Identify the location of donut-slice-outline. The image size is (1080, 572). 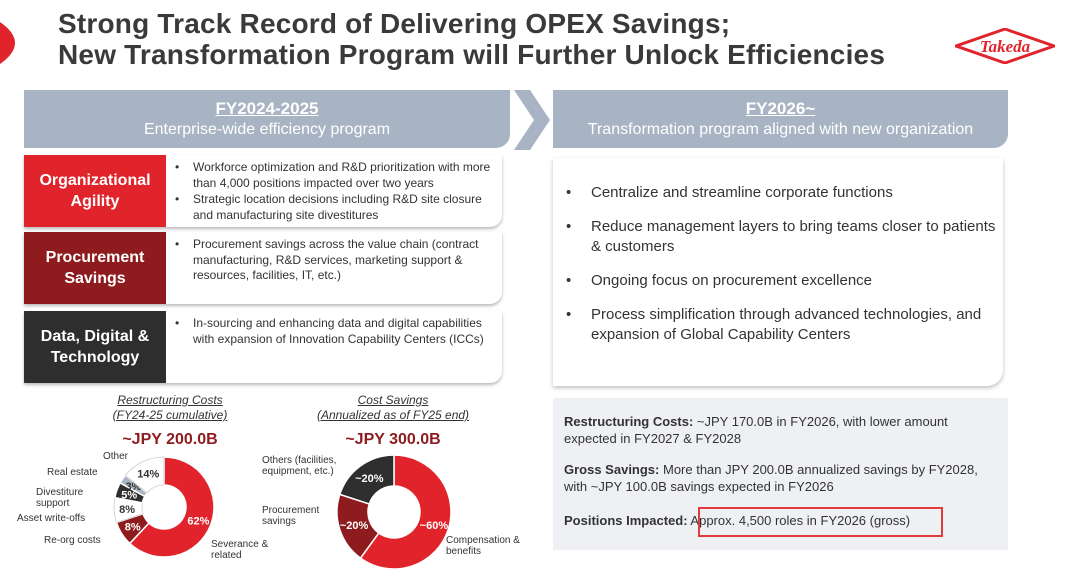
(144, 475).